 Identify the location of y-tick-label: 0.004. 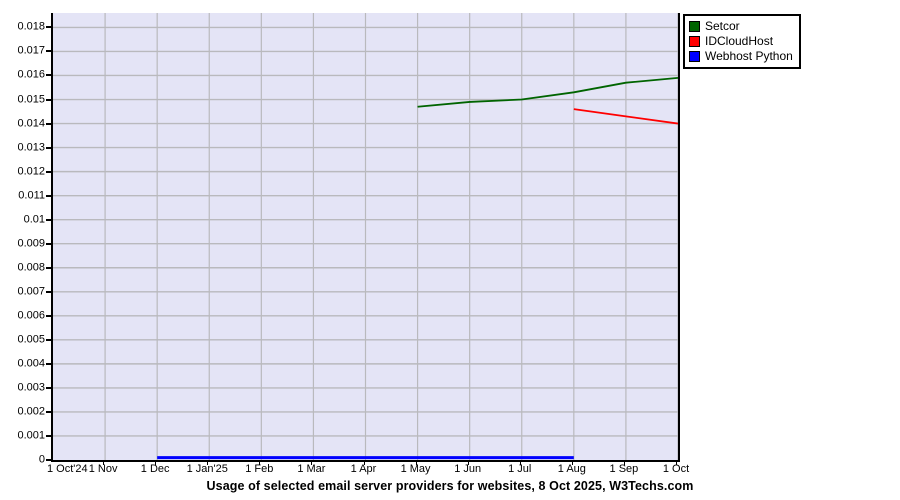
(31, 363).